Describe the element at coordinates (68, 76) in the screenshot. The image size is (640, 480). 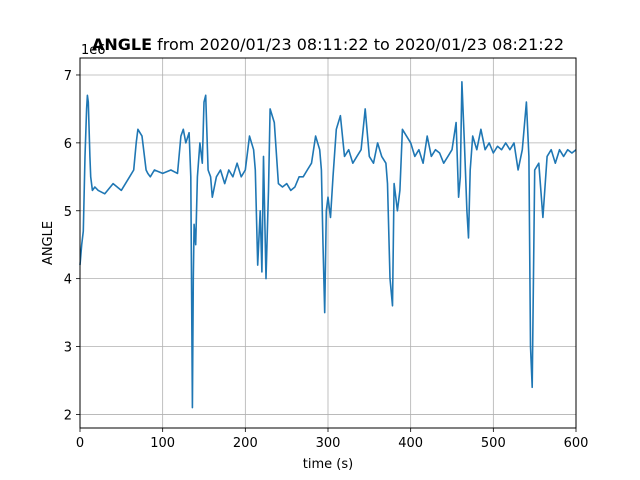
I see `y-tick-label: 7` at that location.